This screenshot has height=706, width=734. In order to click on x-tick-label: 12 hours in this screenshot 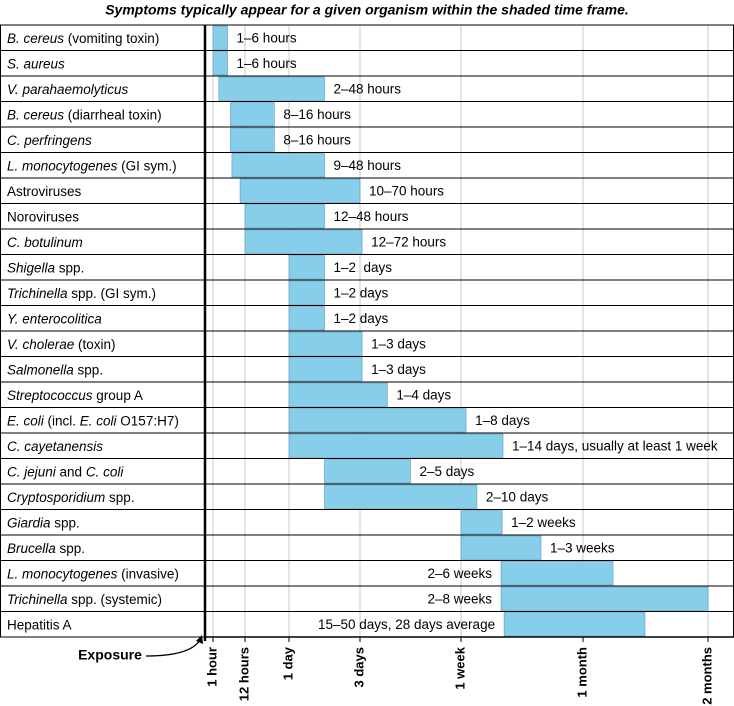, I will do `click(243, 674)`.